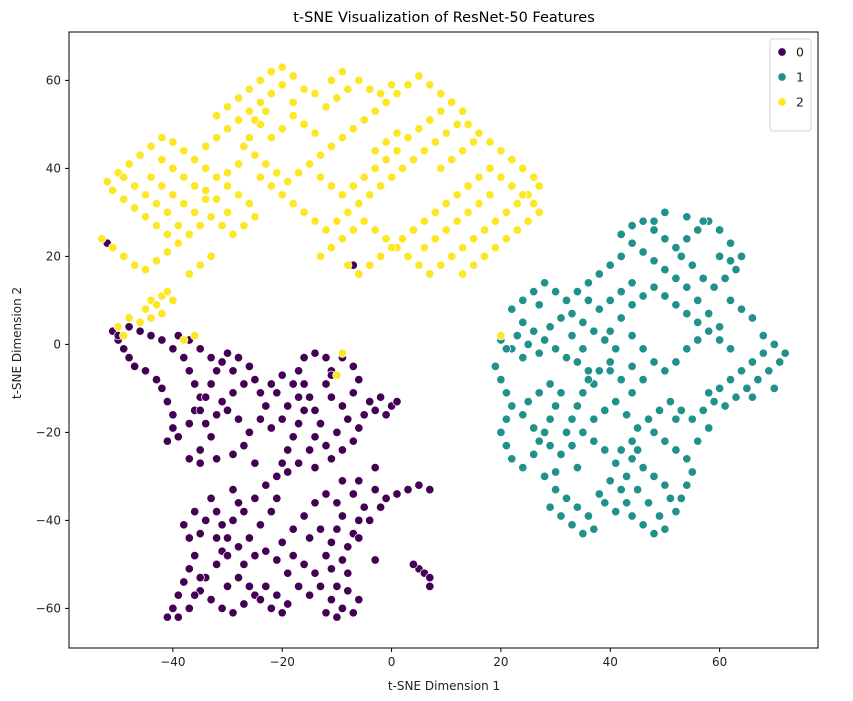 Image resolution: width=853 pixels, height=701 pixels. I want to click on y-axis-ticks: −60 −40 −20 0 20 40 60, so click(52, 344).